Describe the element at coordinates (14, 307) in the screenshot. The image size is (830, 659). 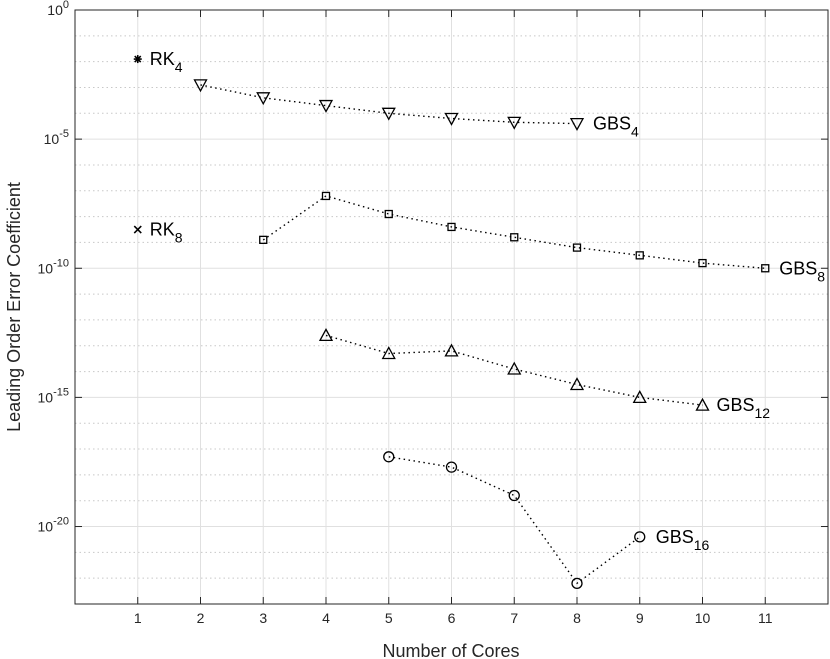
I see `y-axis-label: Leading Order Error Coefficient` at that location.